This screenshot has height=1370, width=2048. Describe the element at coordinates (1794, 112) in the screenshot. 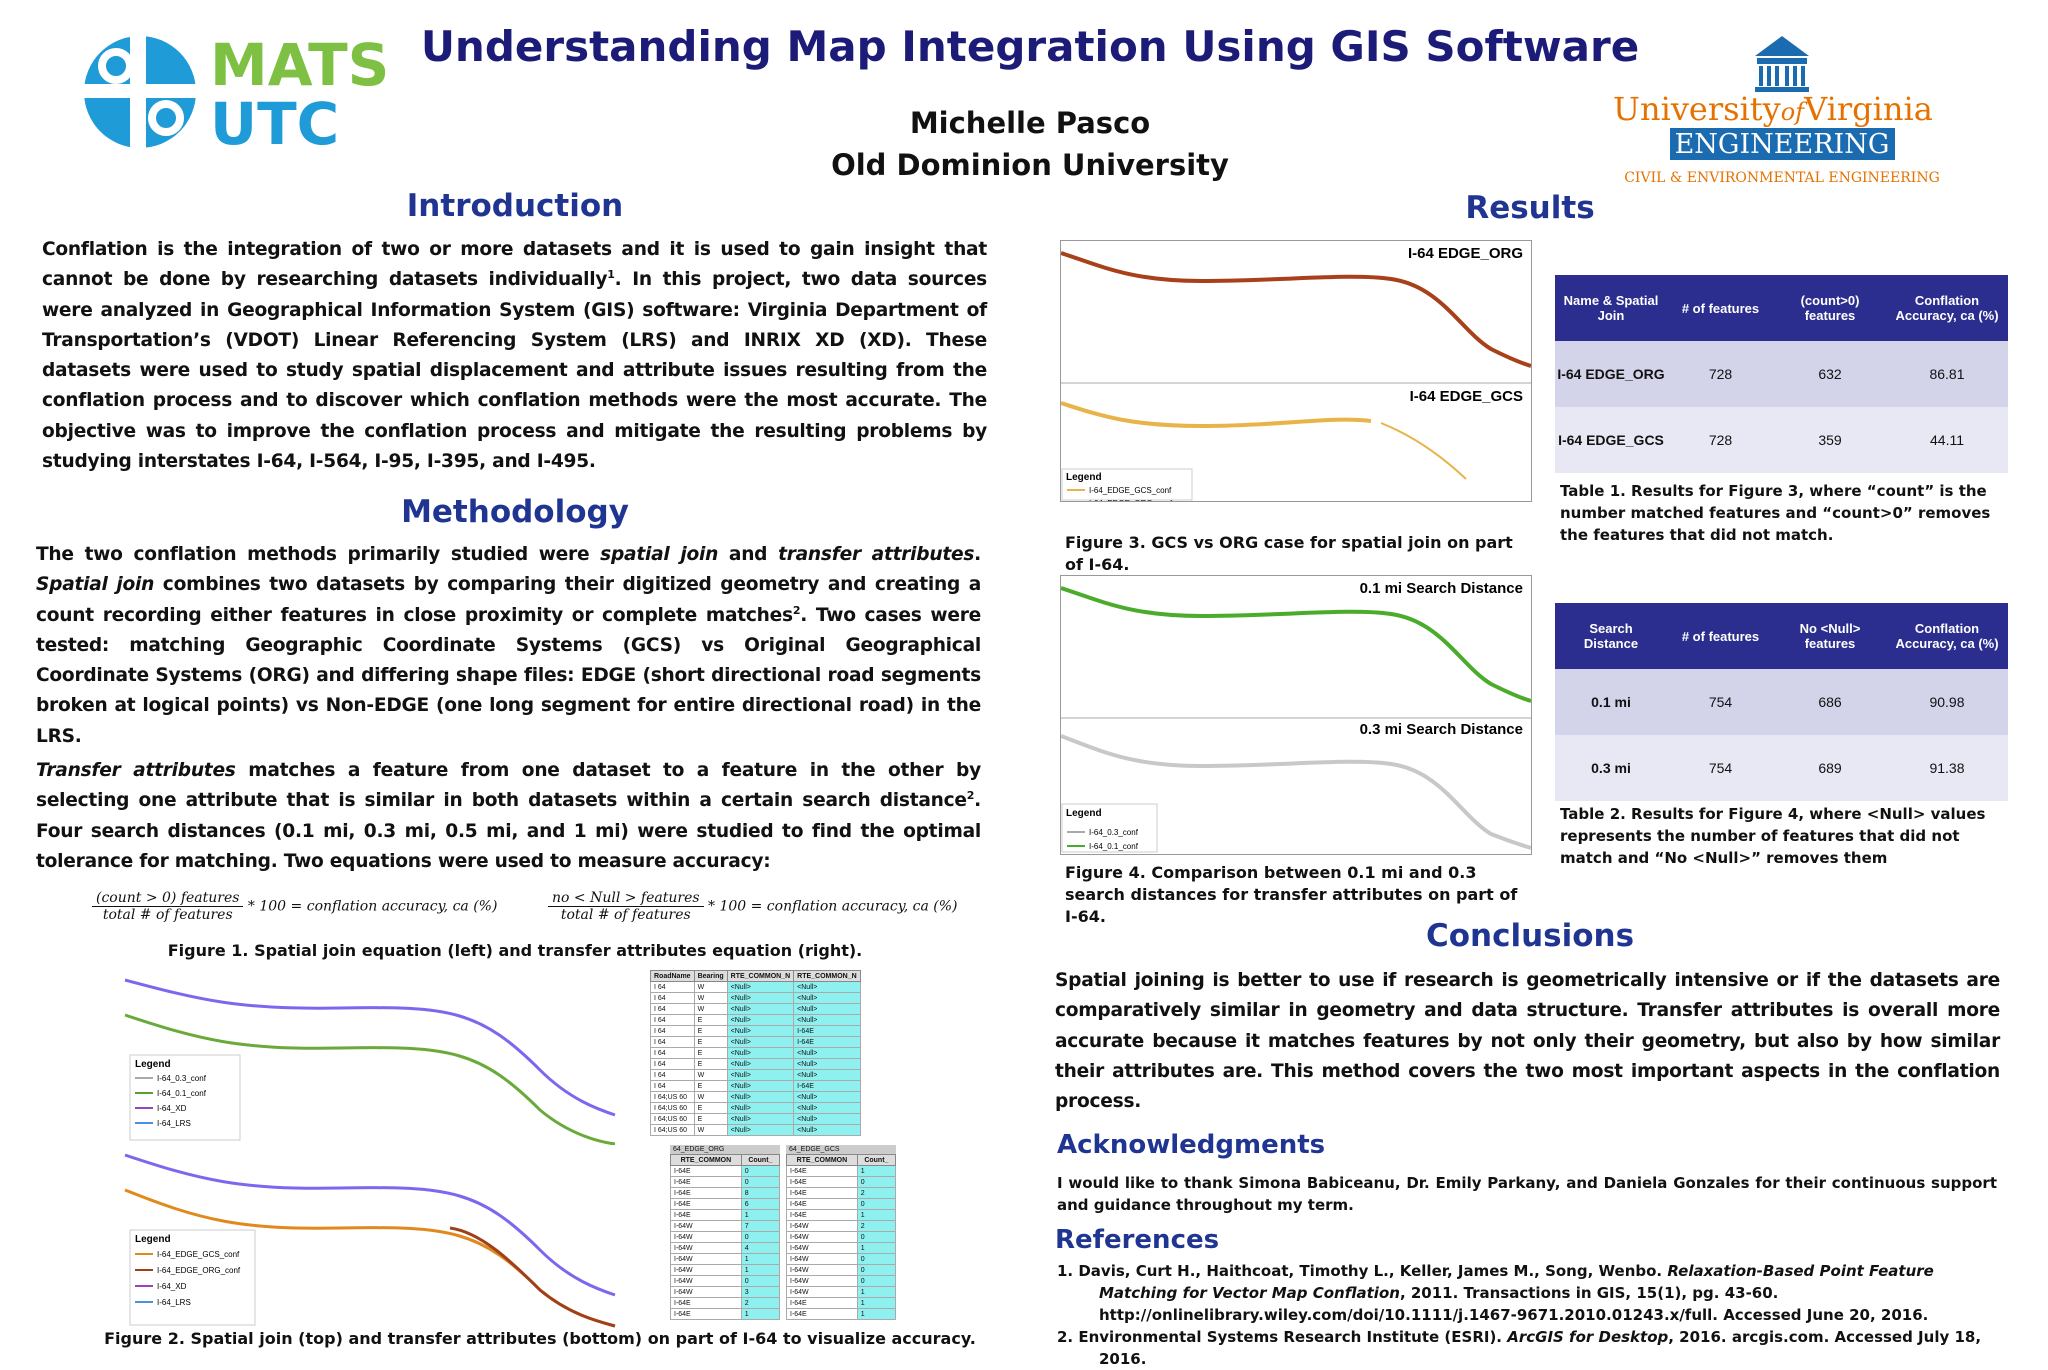

I see `uva-word: of` at that location.